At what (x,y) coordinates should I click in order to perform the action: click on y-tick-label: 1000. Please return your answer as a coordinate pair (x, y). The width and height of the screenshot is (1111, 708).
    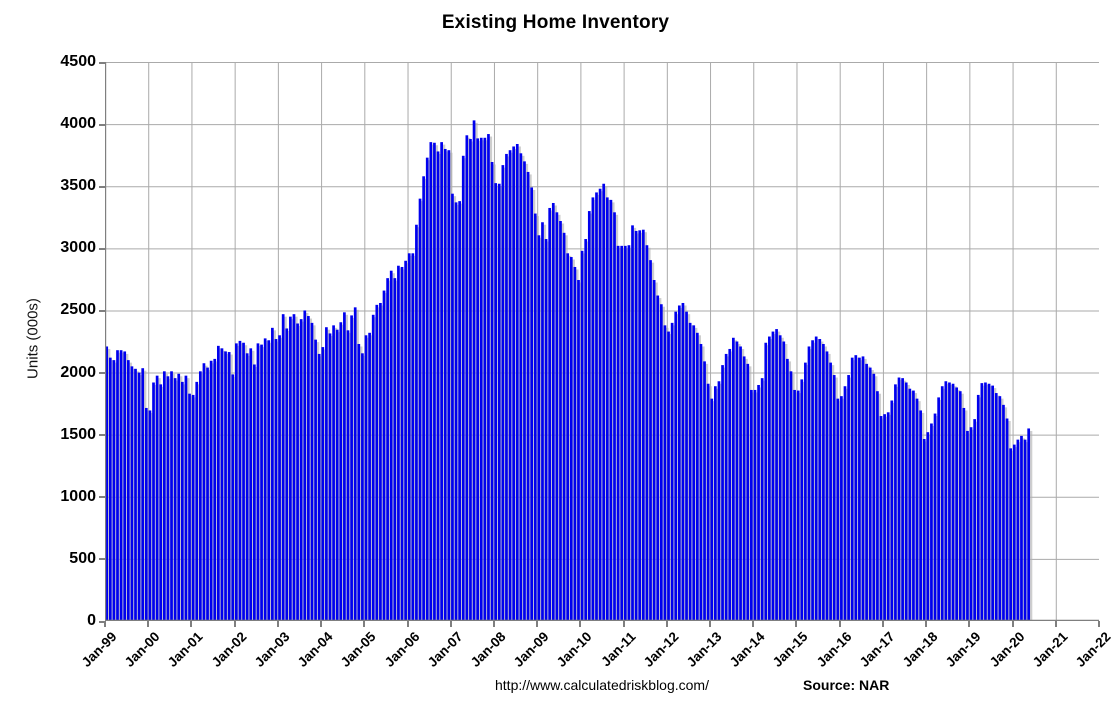
    Looking at the image, I should click on (78, 496).